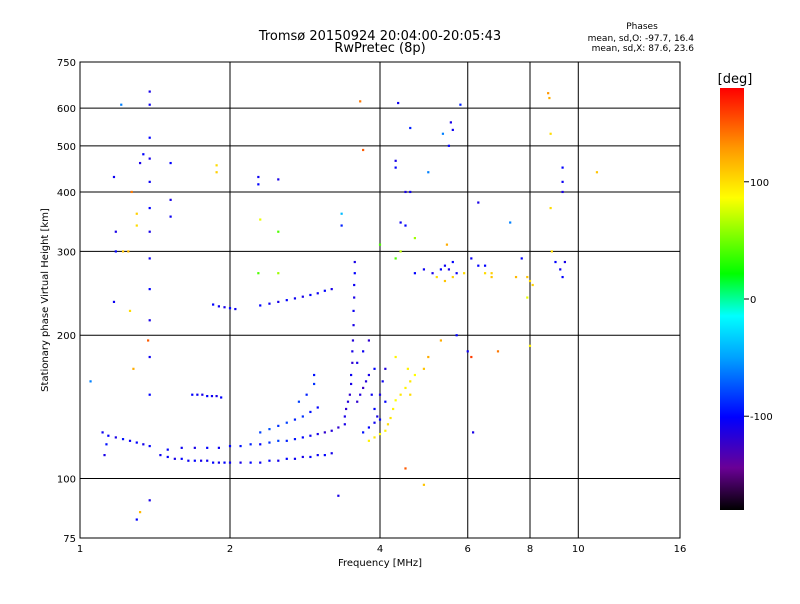 Image resolution: width=800 pixels, height=604 pixels. What do you see at coordinates (578, 549) in the screenshot?
I see `x-tick-label: 10` at bounding box center [578, 549].